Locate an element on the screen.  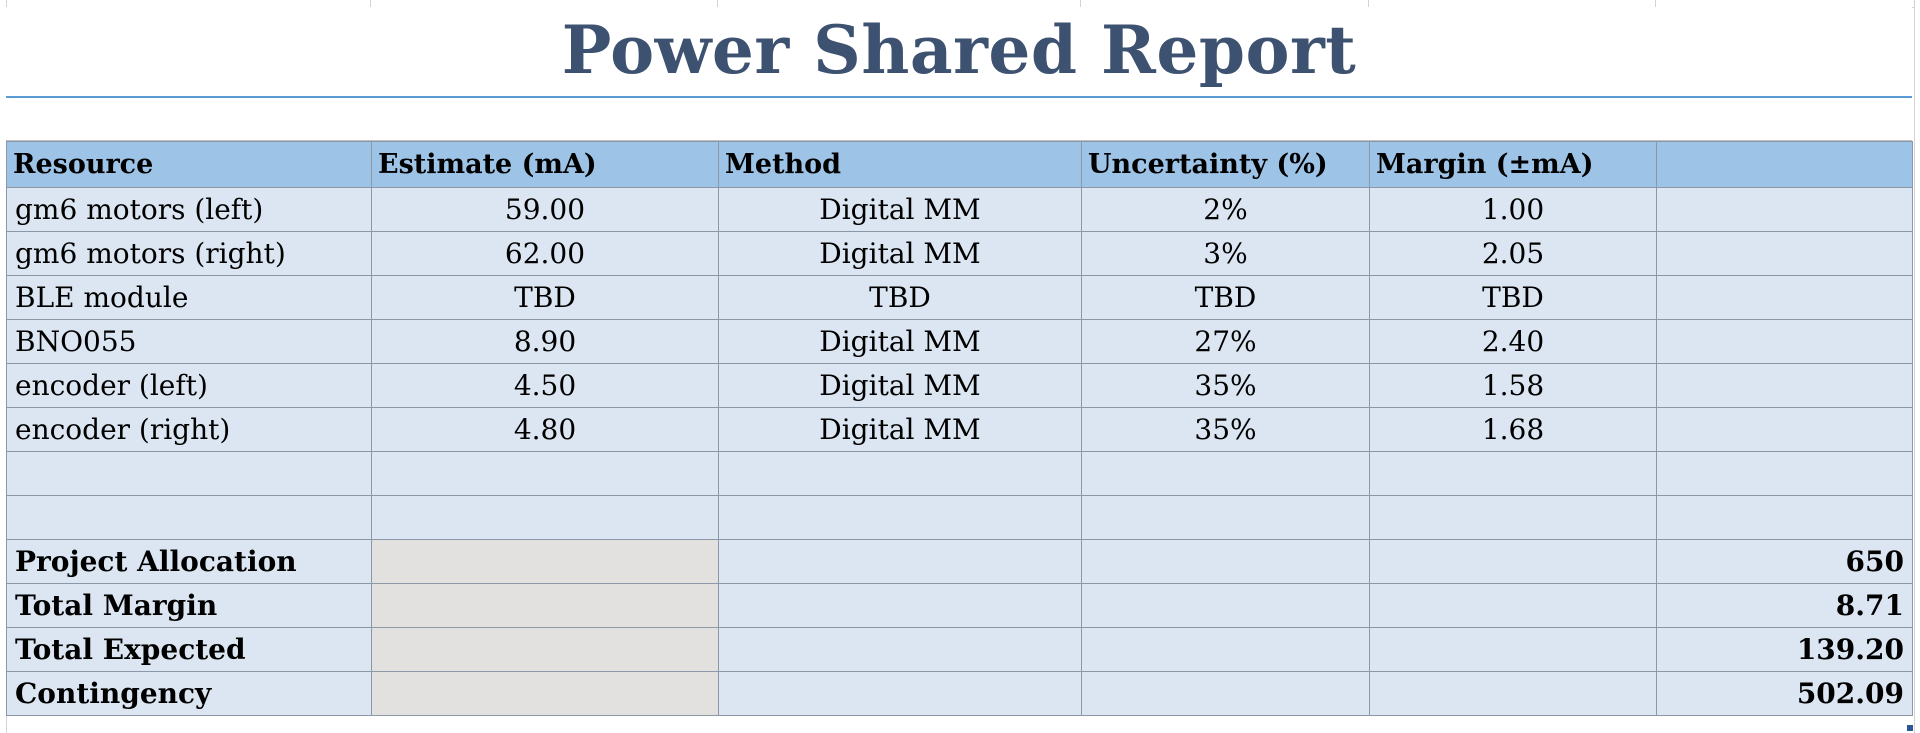
title-cell: Power Shared Report is located at coordinates (959, 52).